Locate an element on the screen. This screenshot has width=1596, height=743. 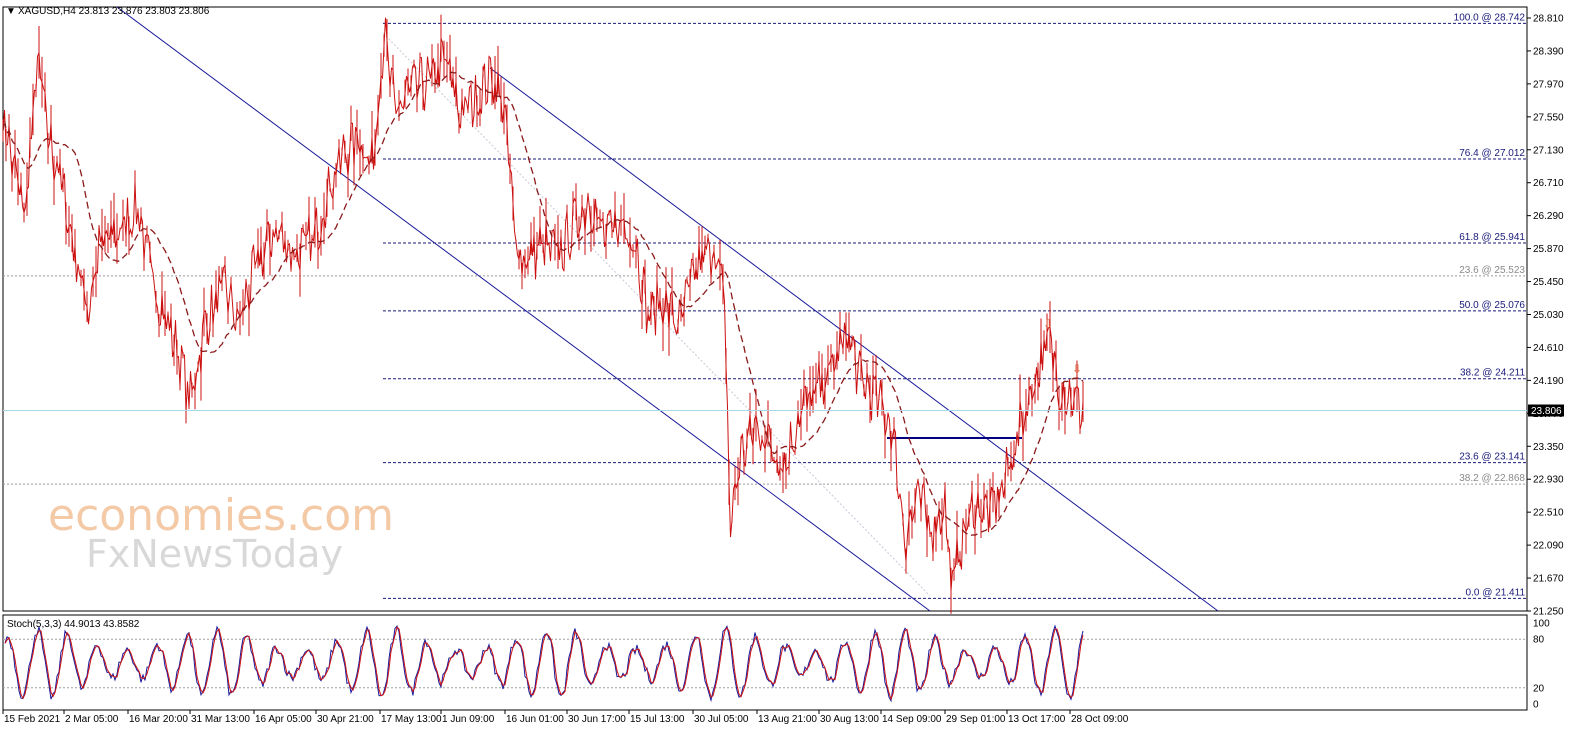
time-tick-label: 15 Feb 2021 is located at coordinates (32, 719).